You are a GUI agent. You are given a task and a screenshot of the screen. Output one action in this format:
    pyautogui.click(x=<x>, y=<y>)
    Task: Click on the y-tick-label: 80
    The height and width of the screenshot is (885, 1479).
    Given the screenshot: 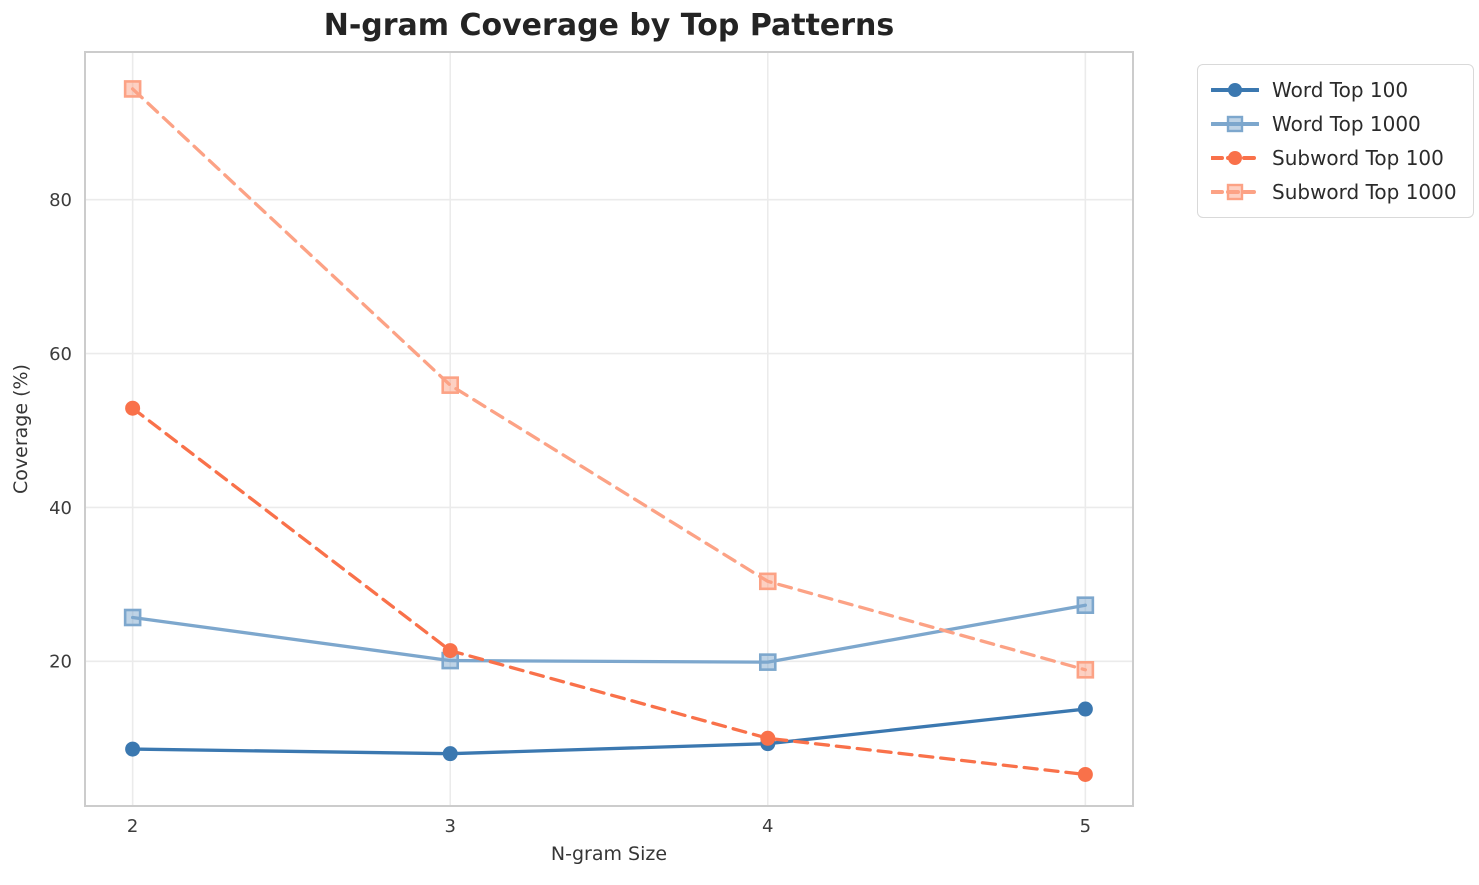 What is the action you would take?
    pyautogui.click(x=60, y=200)
    